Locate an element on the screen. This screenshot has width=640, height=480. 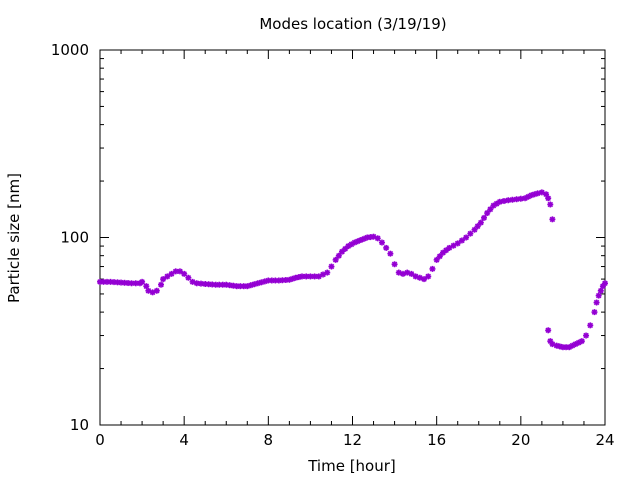
y-tick-label: 100 is located at coordinates (74, 238).